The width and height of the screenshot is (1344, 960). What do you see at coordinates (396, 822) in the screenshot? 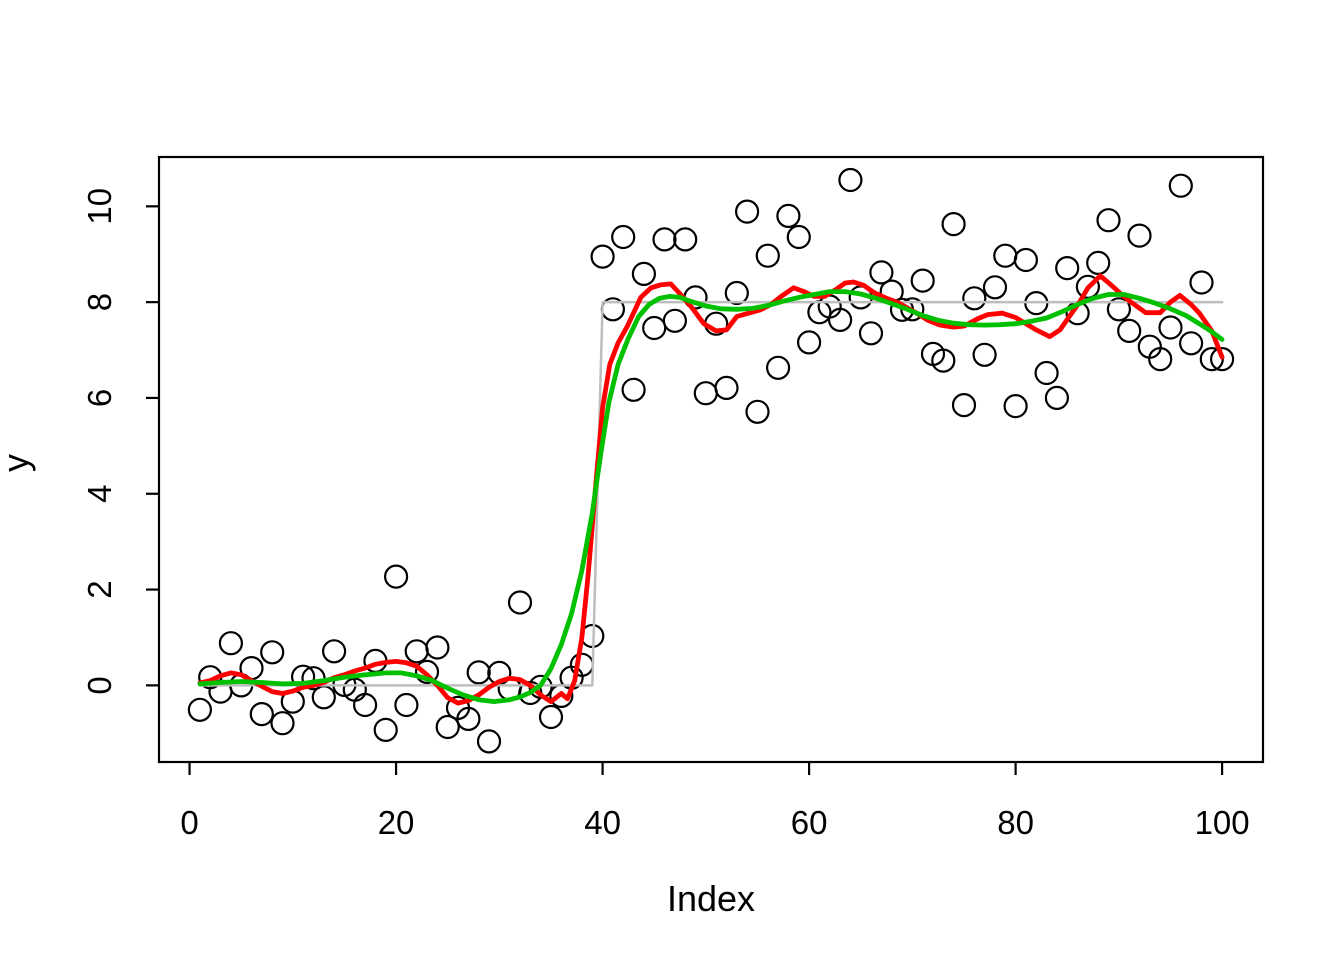
I see `x-axis-tick-label: 20` at bounding box center [396, 822].